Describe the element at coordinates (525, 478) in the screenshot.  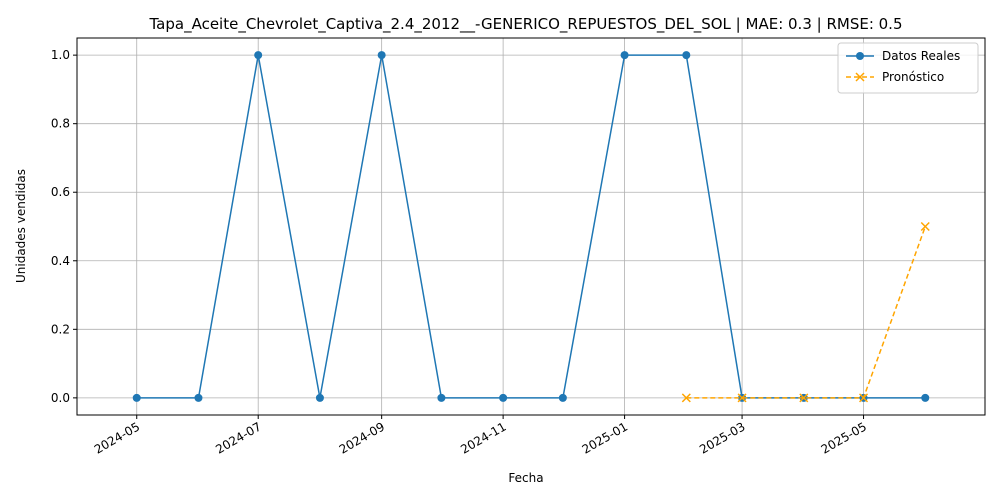
I see `x-axis-label: Fecha` at that location.